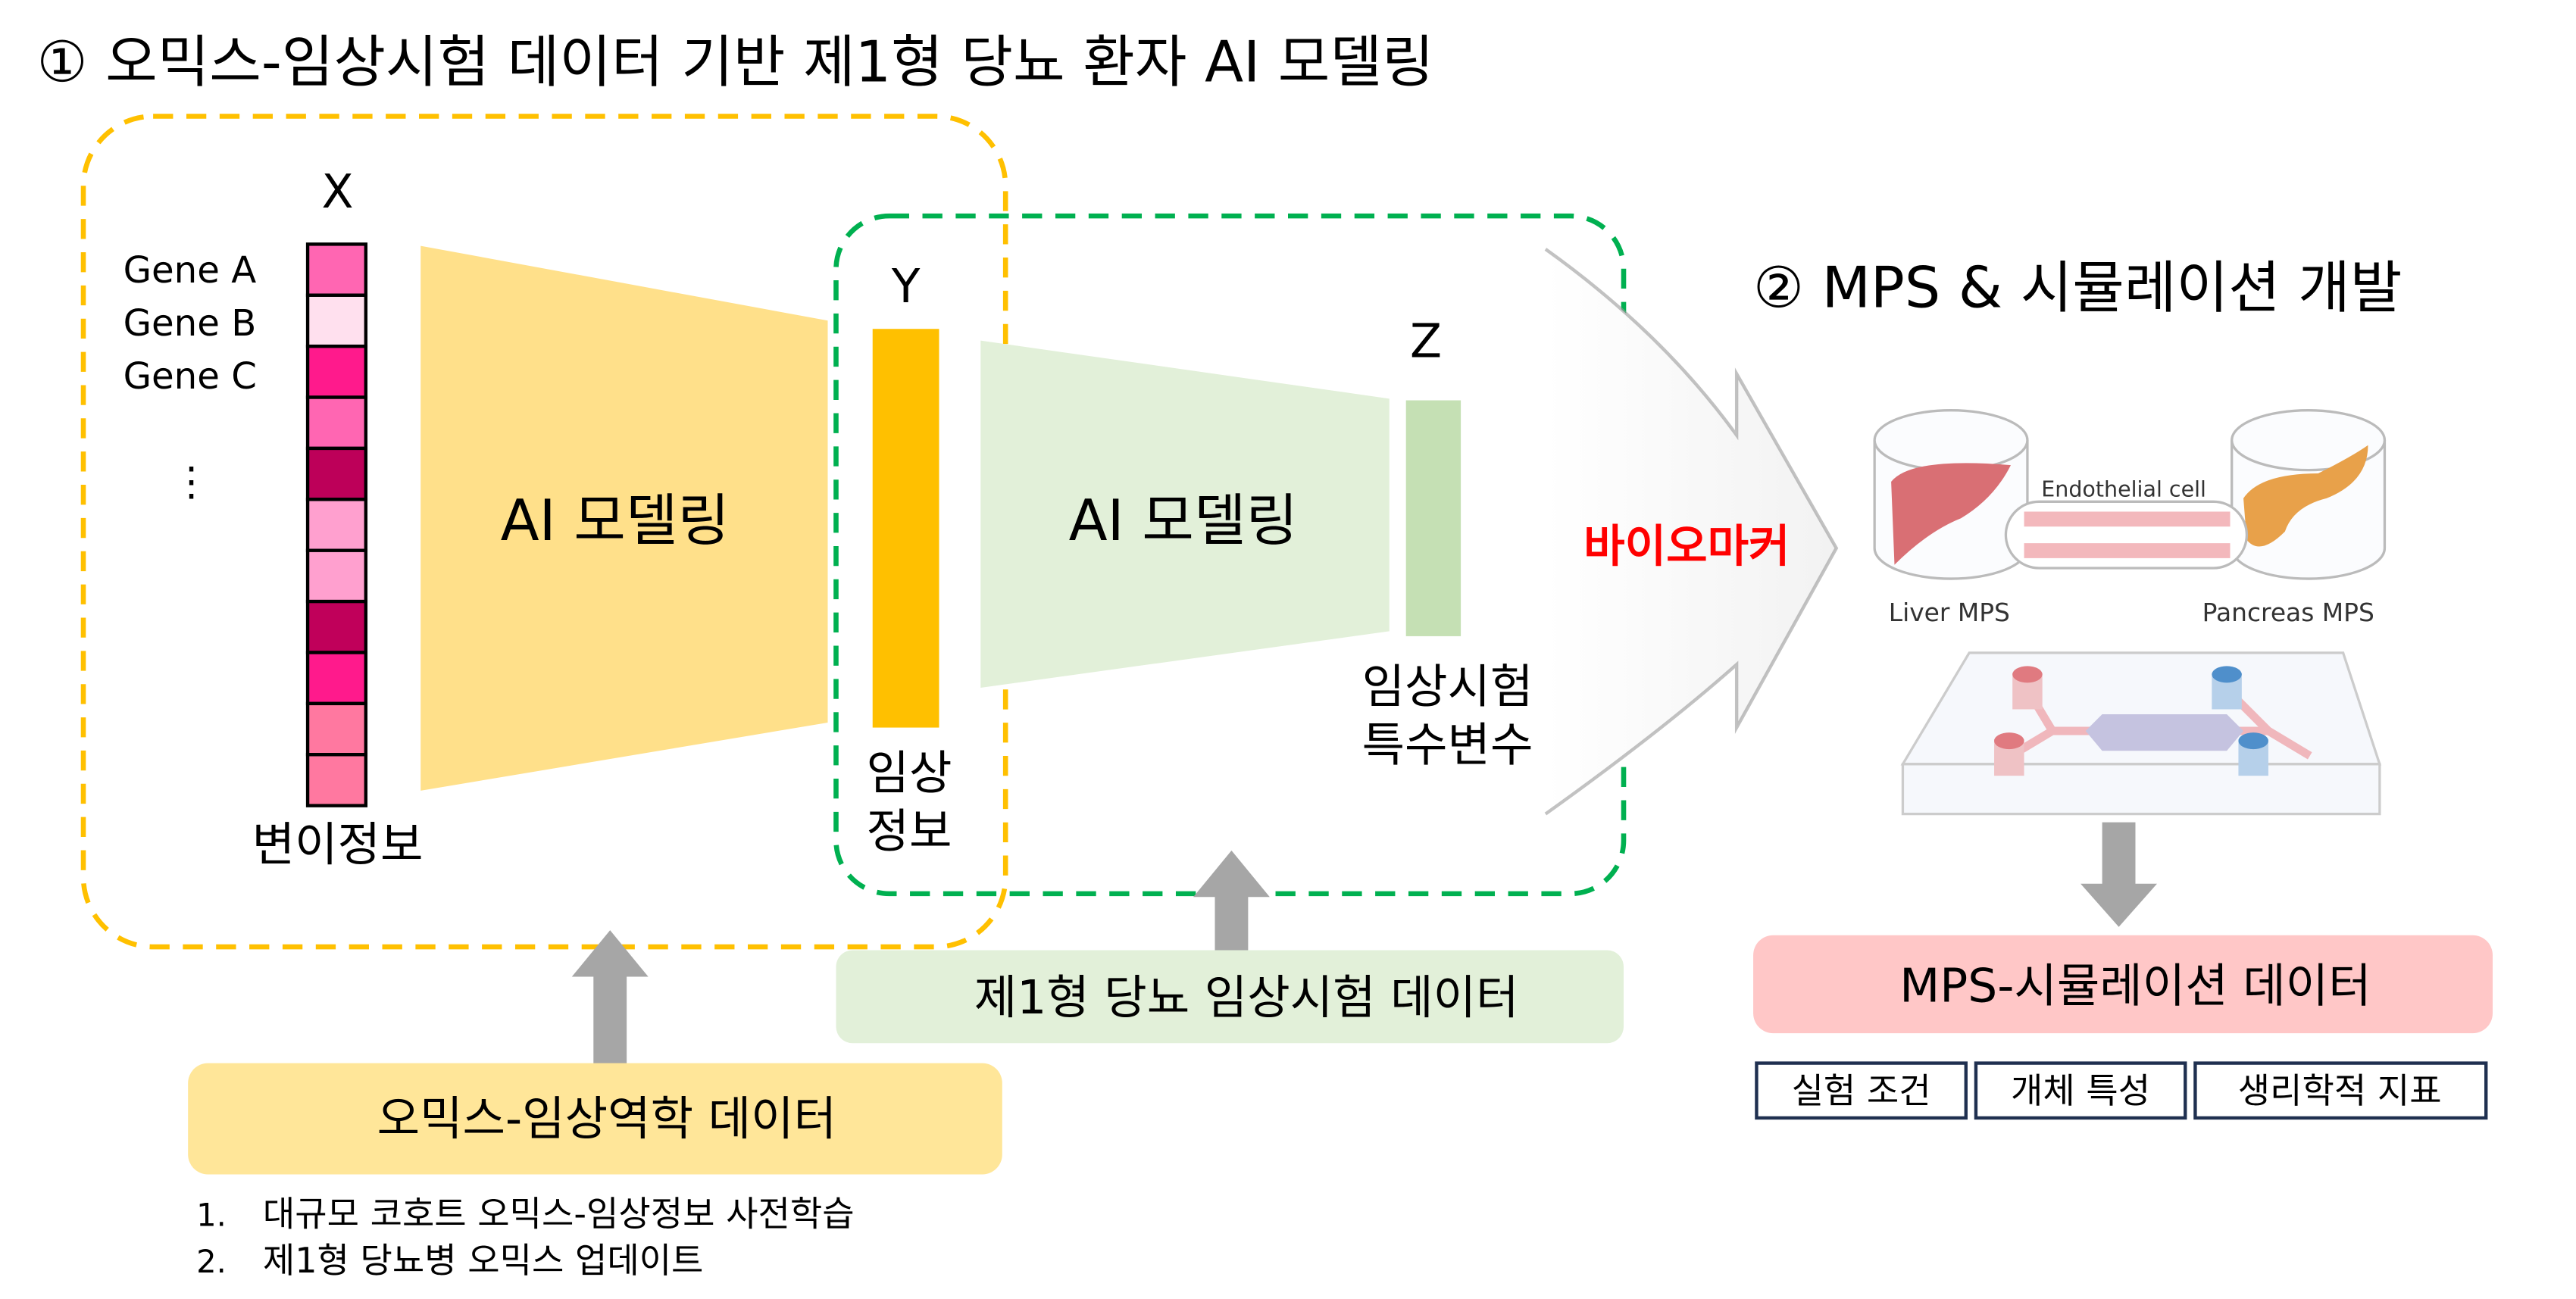 Image resolution: width=2576 pixels, height=1299 pixels. I want to click on omics-epidemiology-data-label: 오믹스-임상역학 데이터, so click(606, 1119).